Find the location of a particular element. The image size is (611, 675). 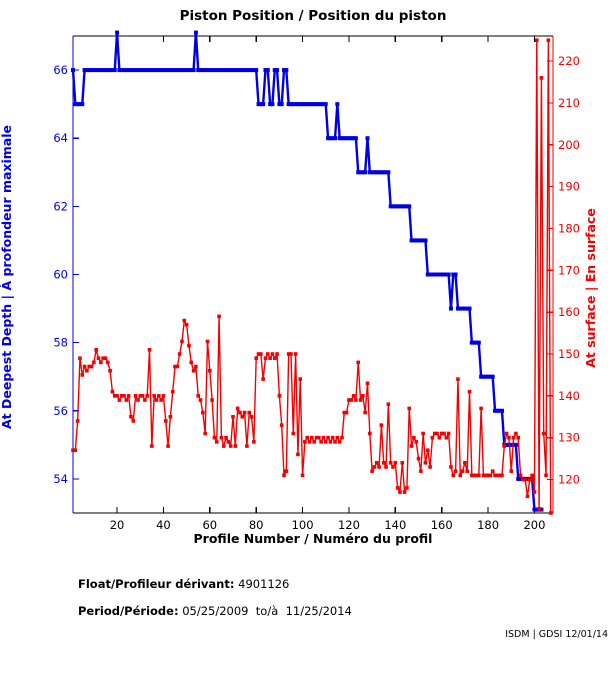

x-tick-label: 160 is located at coordinates (442, 525).